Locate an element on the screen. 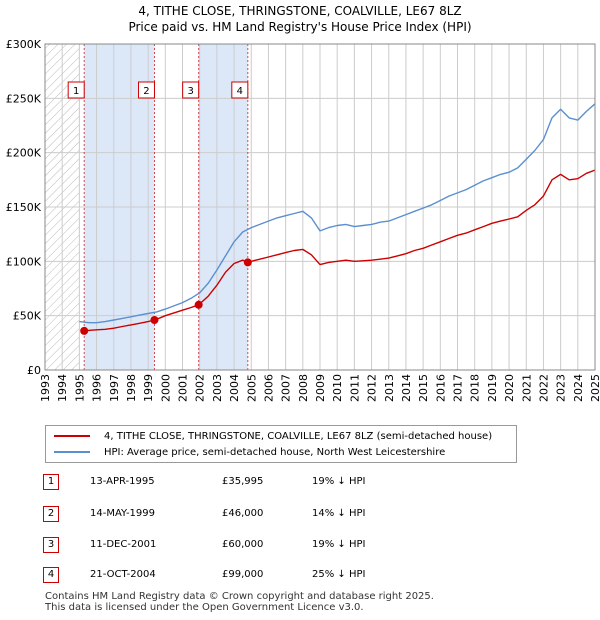  sale-badge: 3 is located at coordinates (51, 545).